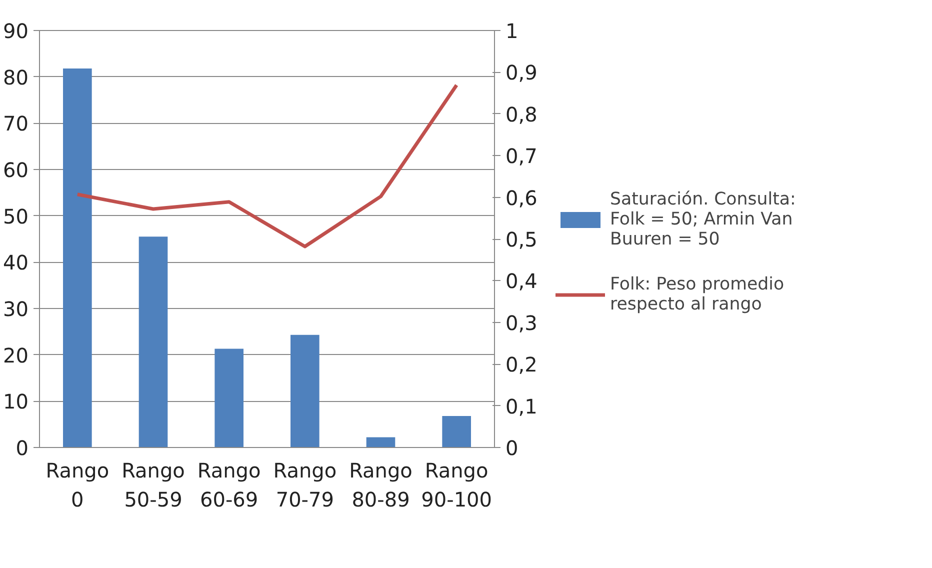 Image resolution: width=932 pixels, height=568 pixels. What do you see at coordinates (697, 294) in the screenshot?
I see `legend-label: Folk: Peso promedio respecto al rango` at bounding box center [697, 294].